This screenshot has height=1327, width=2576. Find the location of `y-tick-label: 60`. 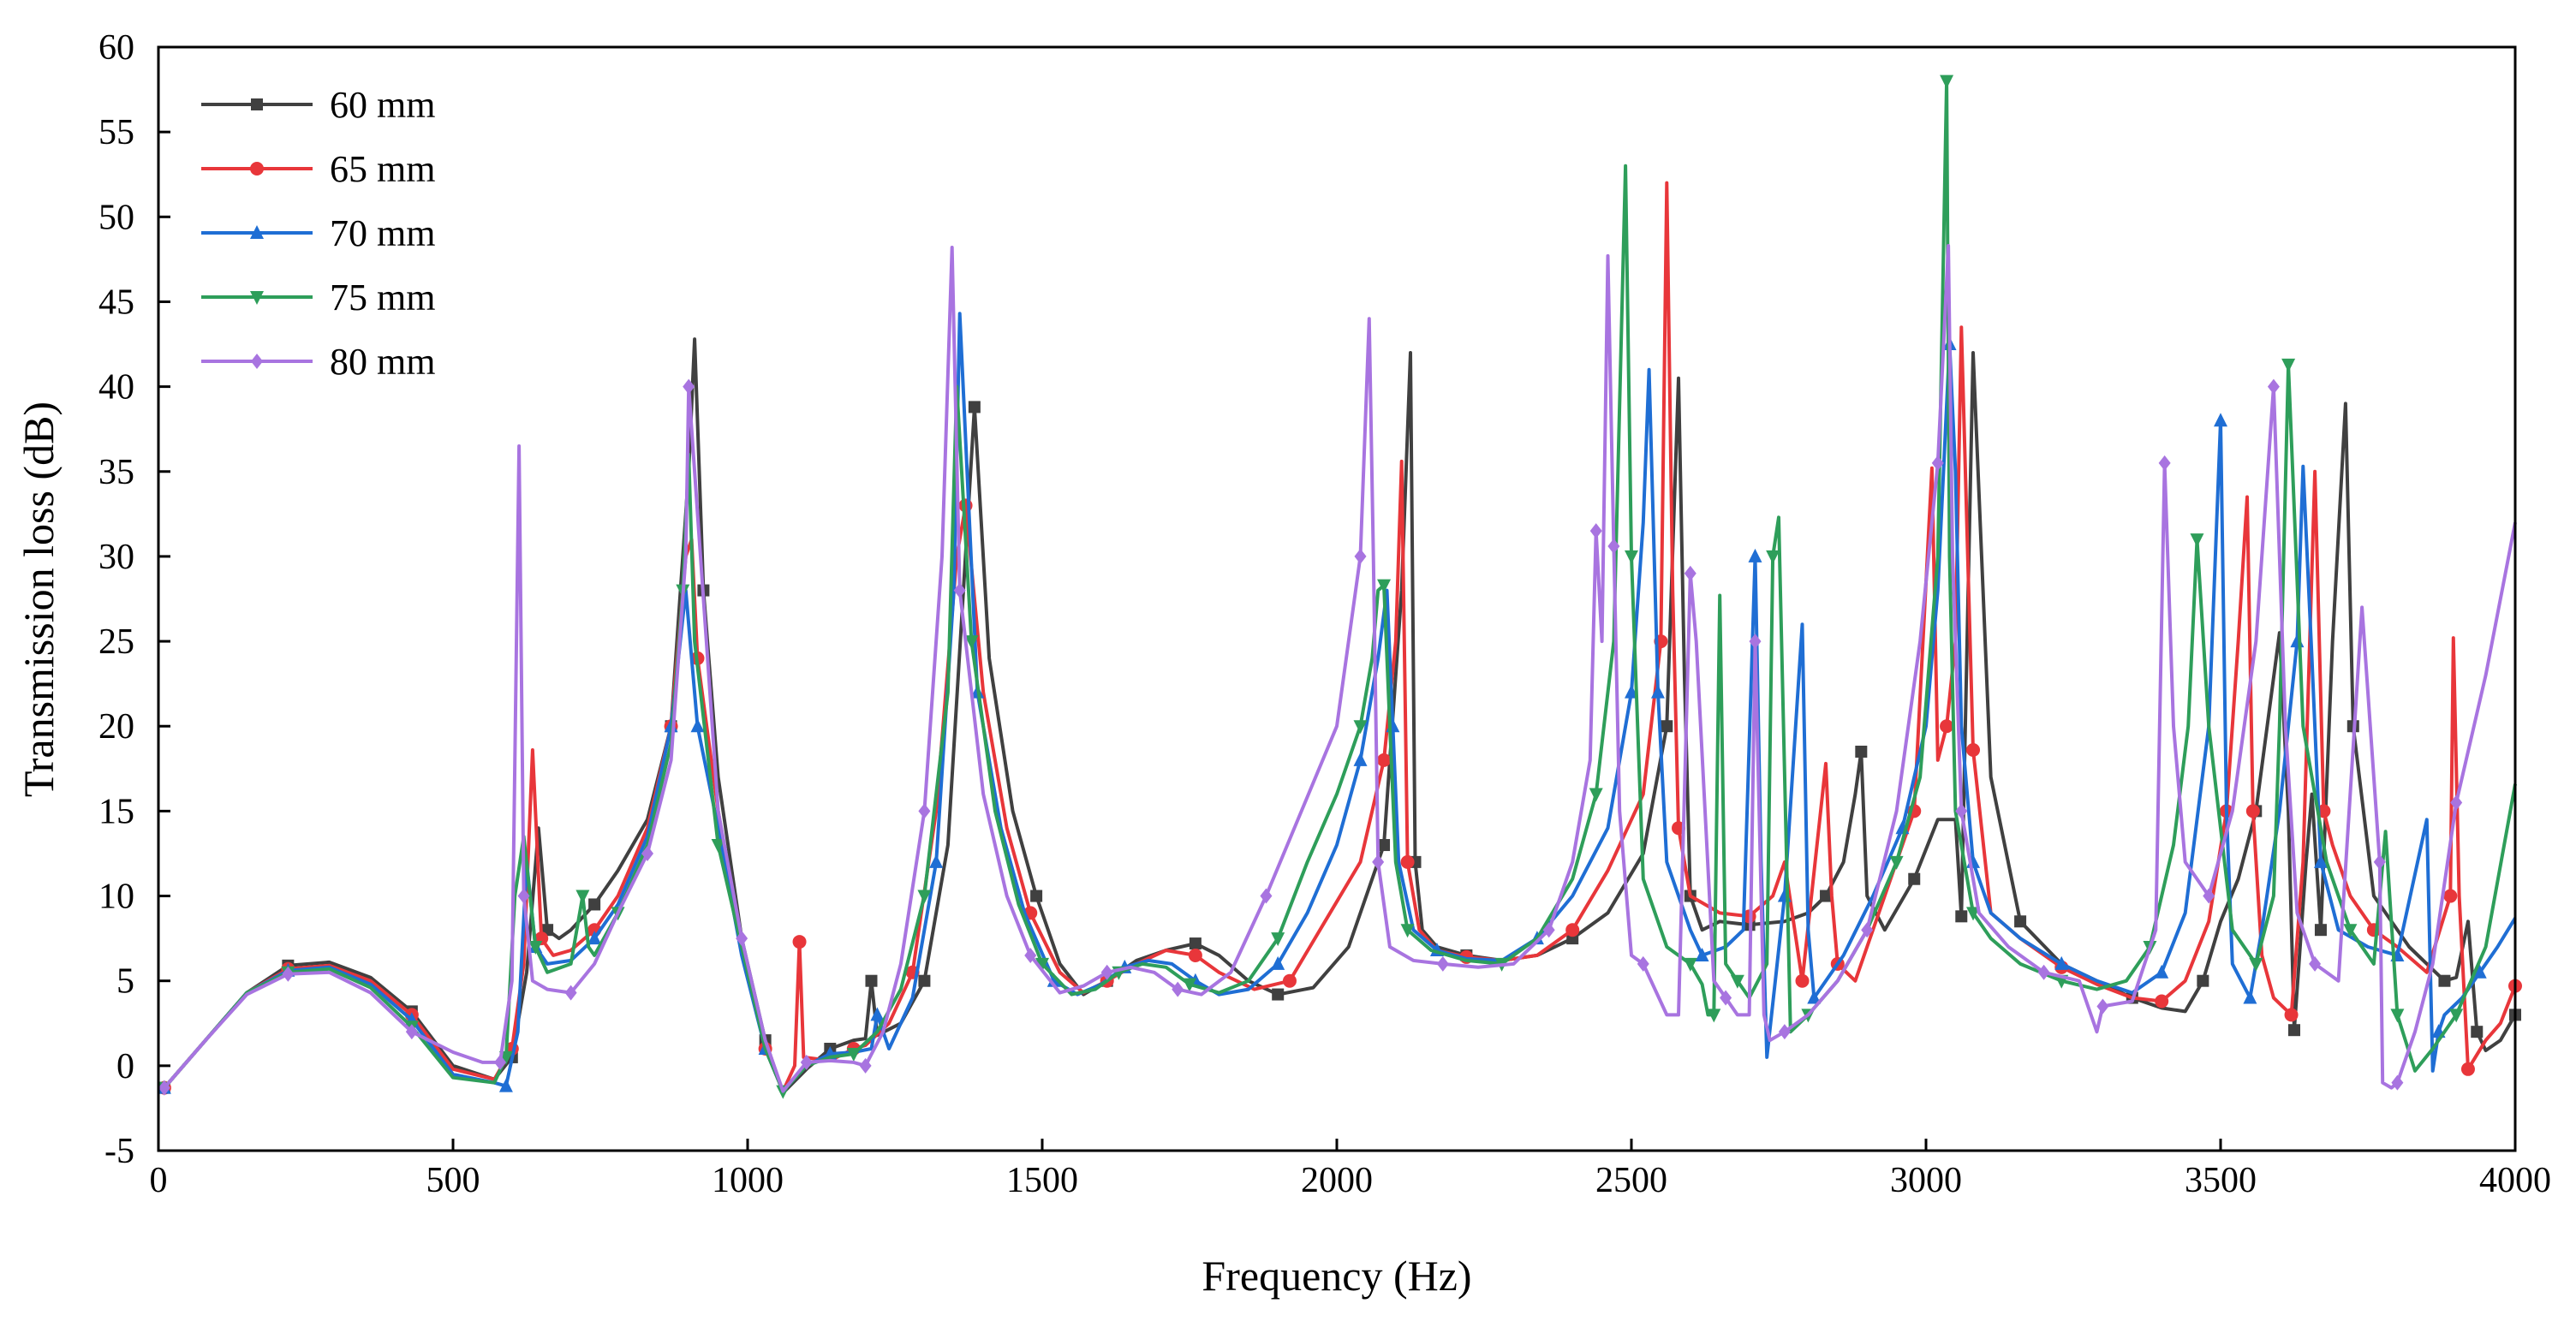

y-tick-label: 60 is located at coordinates (116, 48).